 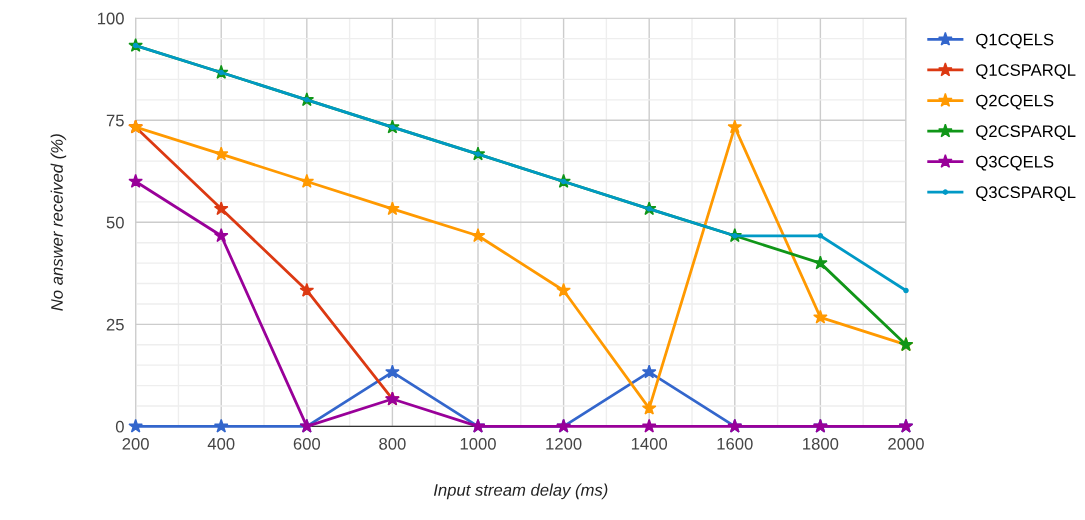 I want to click on x-tick-label: 600, so click(x=307, y=443).